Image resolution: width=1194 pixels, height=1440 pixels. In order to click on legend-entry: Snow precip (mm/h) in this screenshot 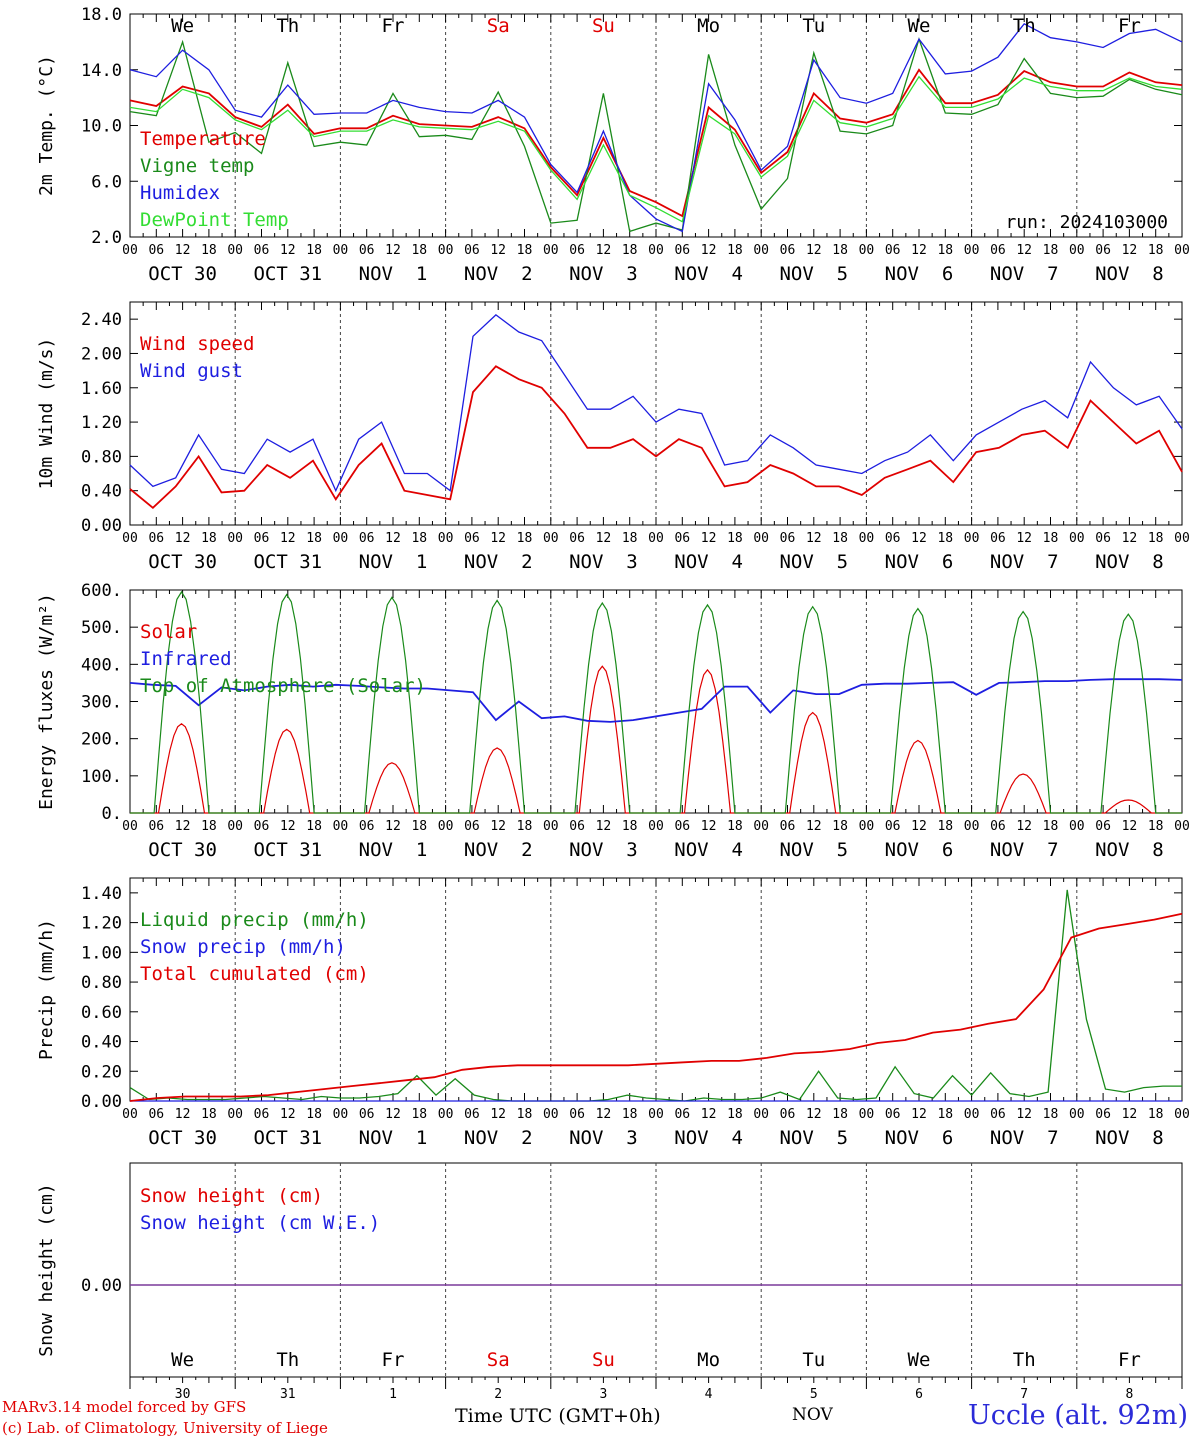, I will do `click(243, 947)`.